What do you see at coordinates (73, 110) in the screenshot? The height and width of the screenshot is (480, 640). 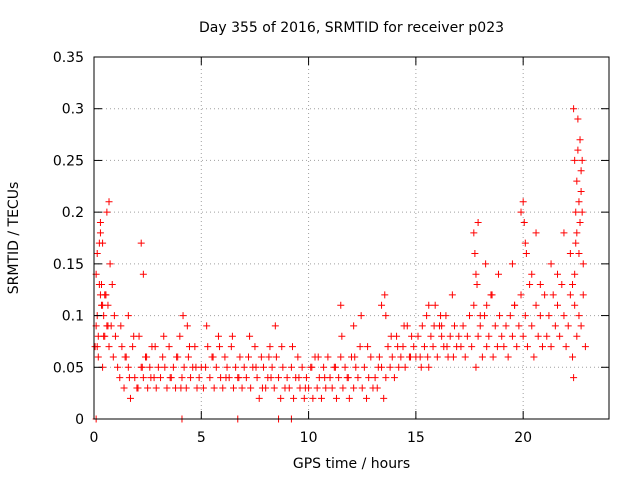 I see `y-tick-label: 0.3` at bounding box center [73, 110].